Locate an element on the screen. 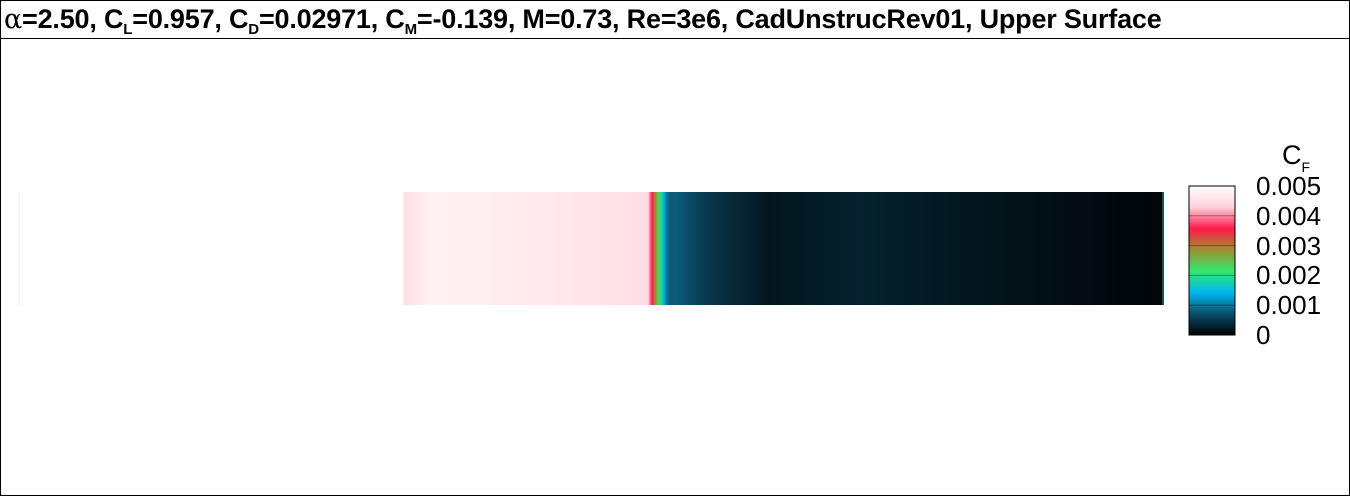 Image resolution: width=1350 pixels, height=496 pixels. title-cd-text: =0.02971, C is located at coordinates (331, 19).